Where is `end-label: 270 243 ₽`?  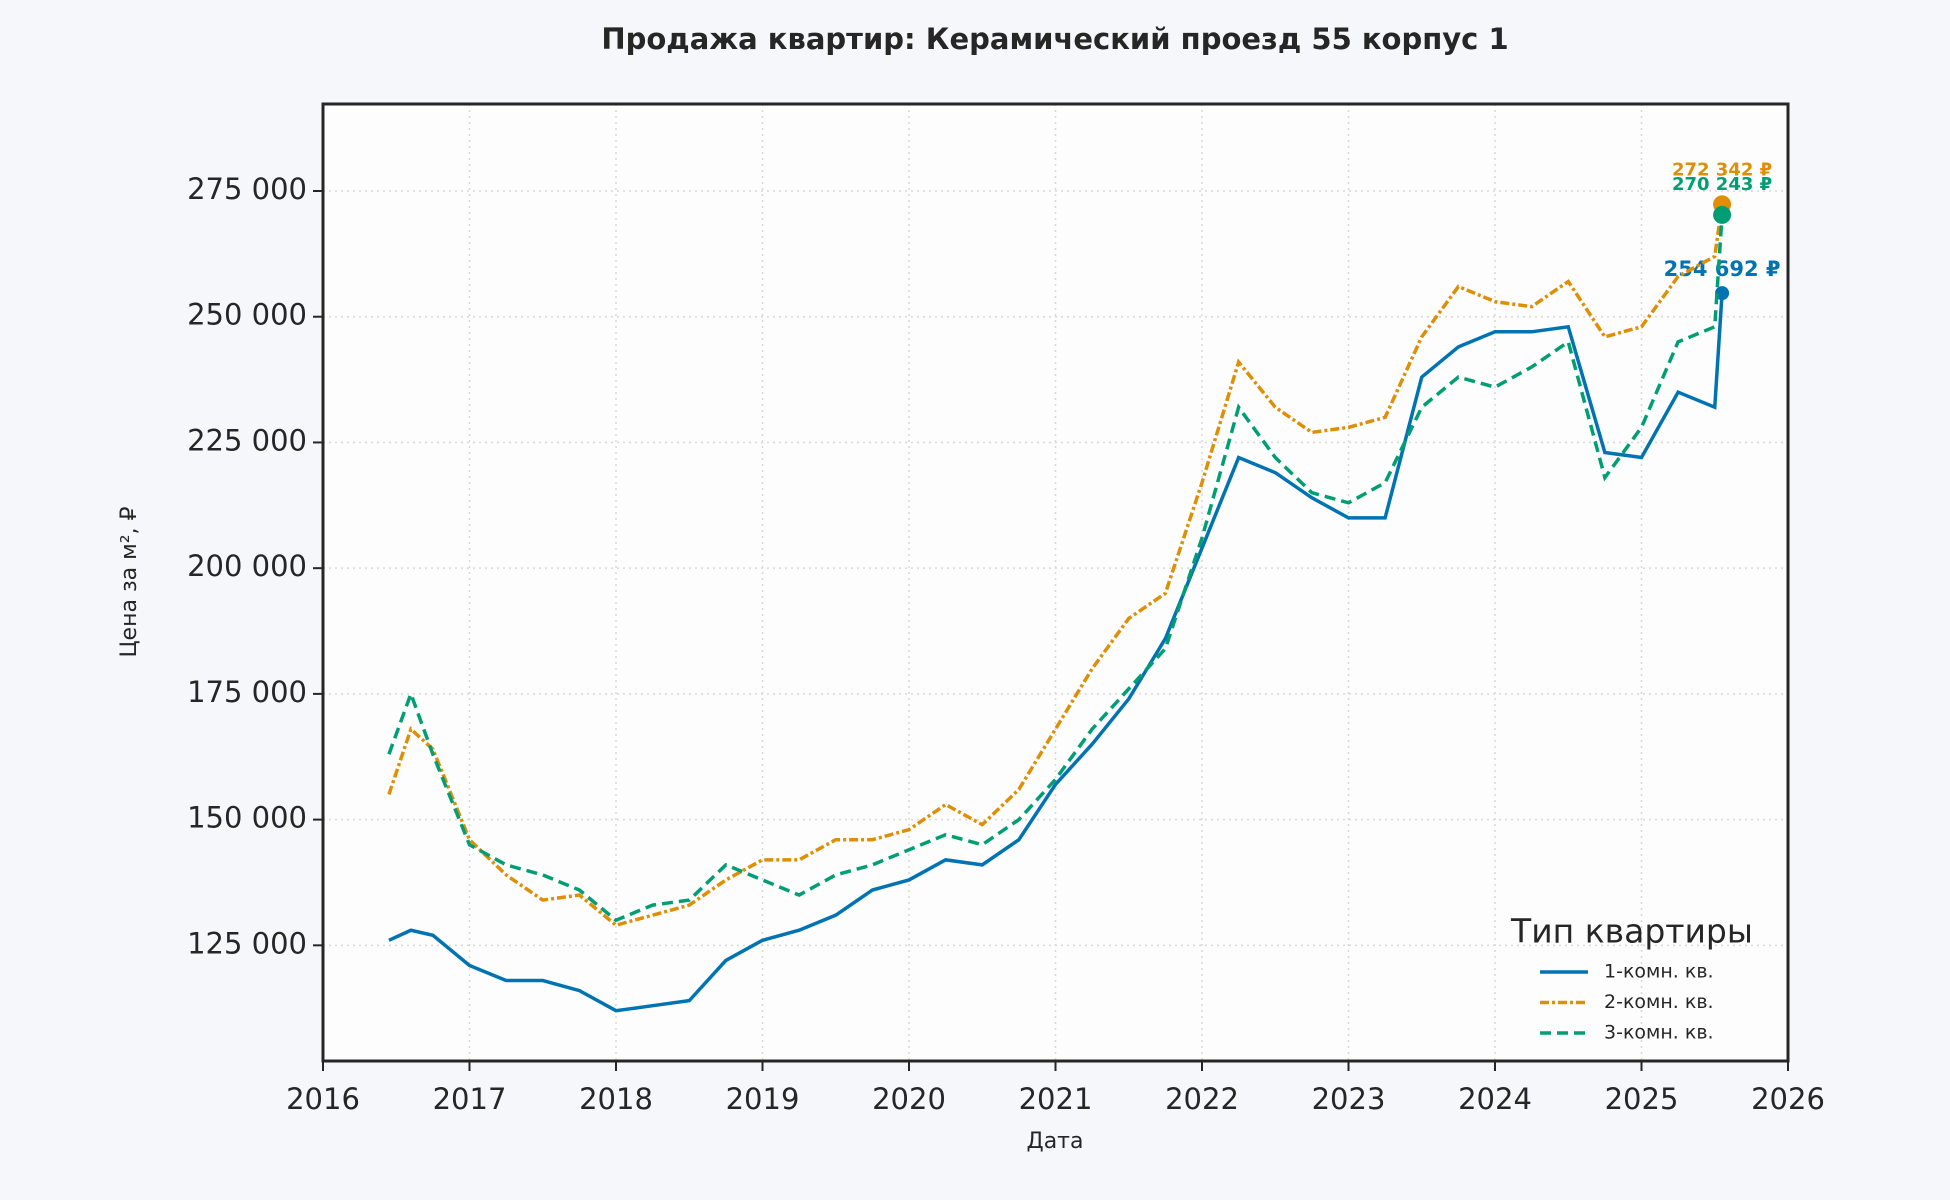
end-label: 270 243 ₽ is located at coordinates (1722, 184).